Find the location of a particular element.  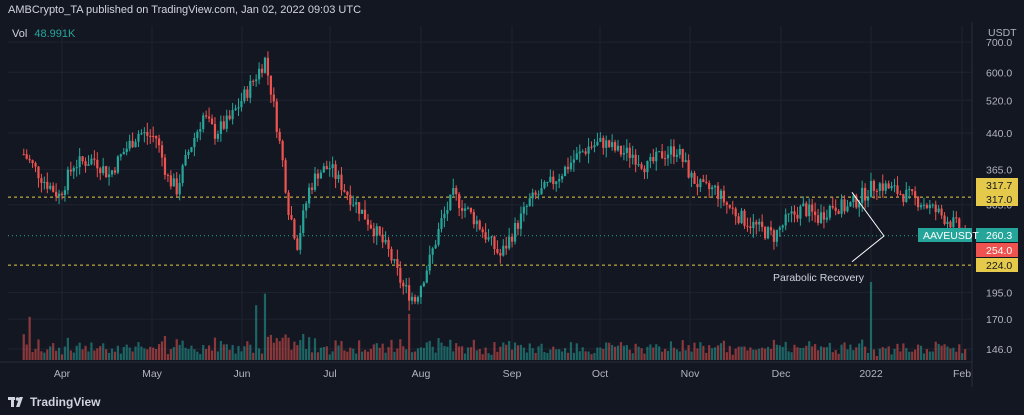

price-label-text-4: 224.0 is located at coordinates (999, 266).